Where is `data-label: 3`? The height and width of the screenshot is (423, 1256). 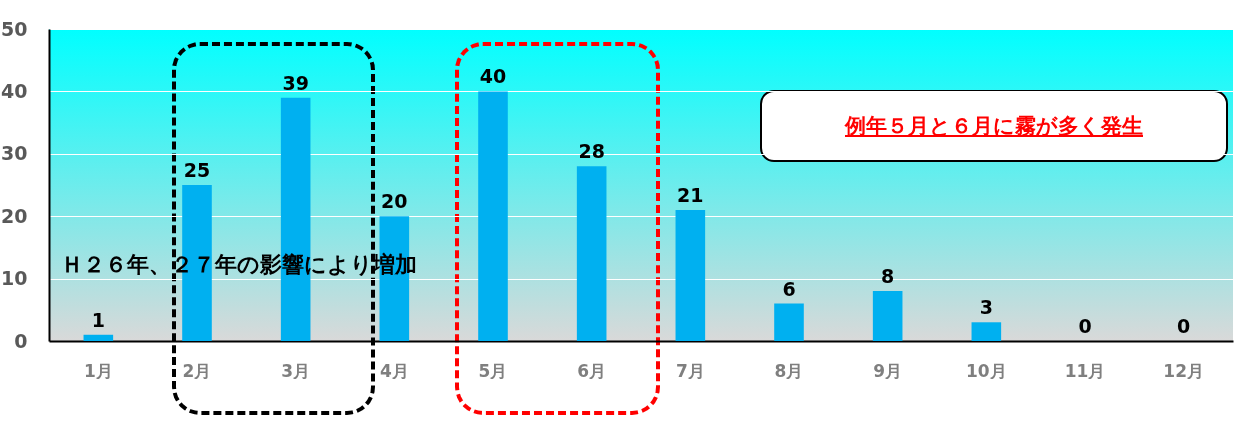
data-label: 3 is located at coordinates (986, 307).